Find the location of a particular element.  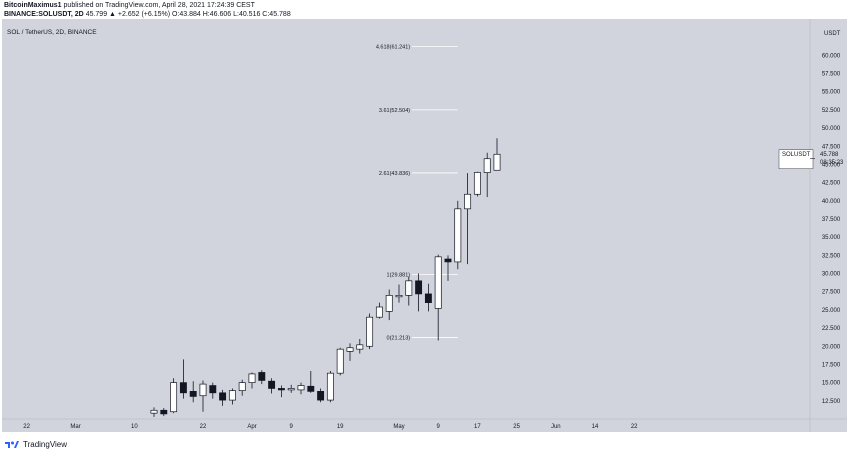

price-axis is located at coordinates (828, 225).